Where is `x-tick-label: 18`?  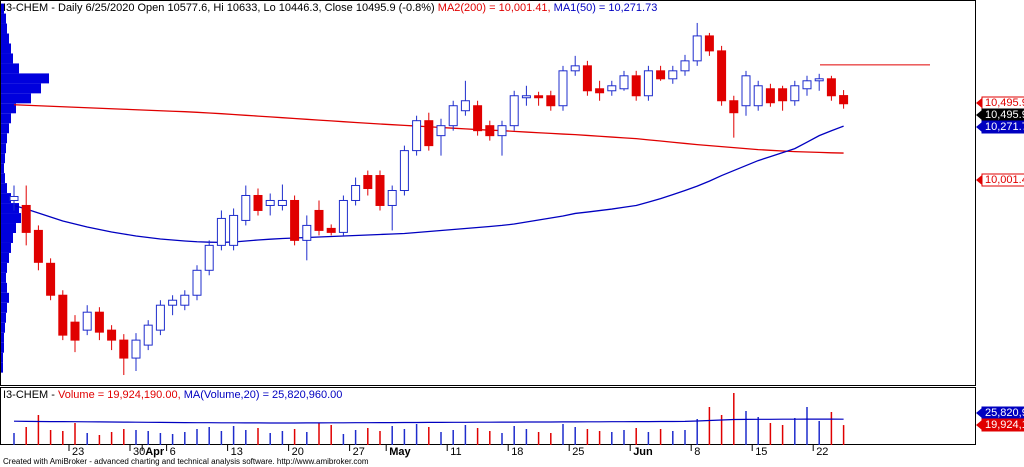 x-tick-label: 18 is located at coordinates (517, 452).